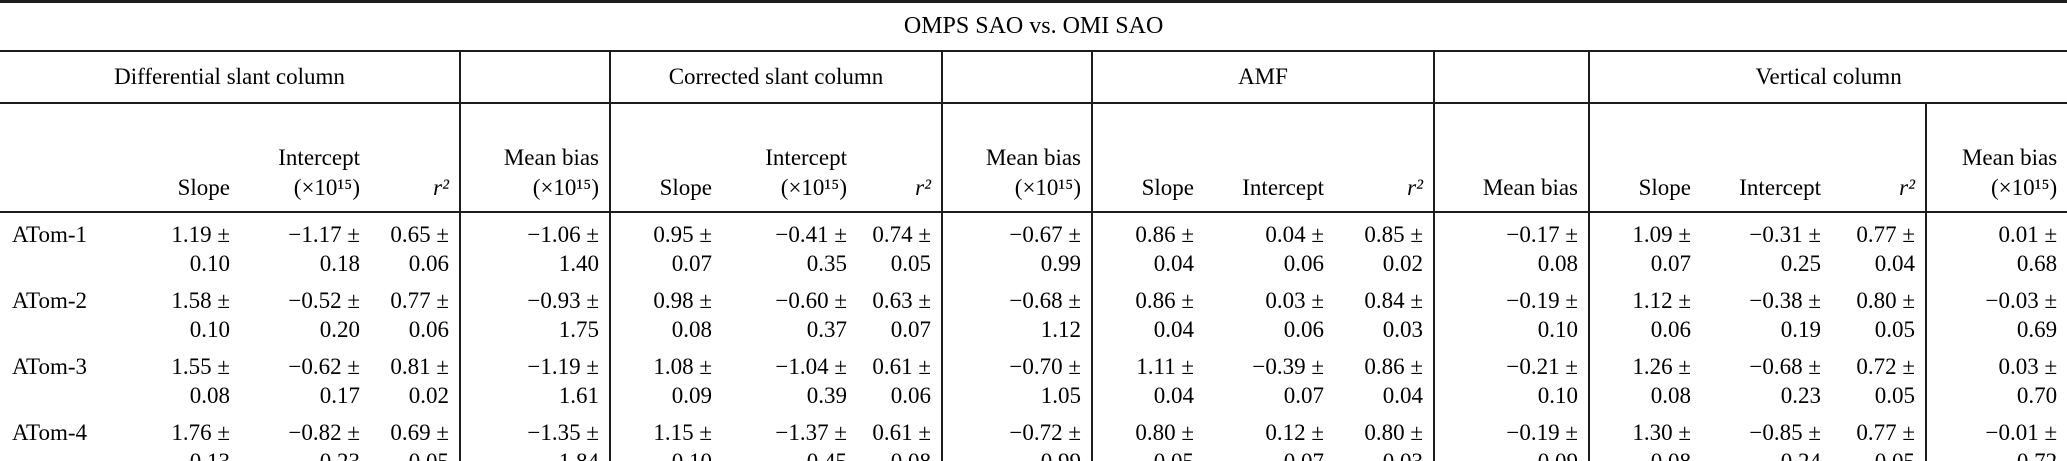  I want to click on cell-dsc-intercept: −0.620.17, so click(305, 378).